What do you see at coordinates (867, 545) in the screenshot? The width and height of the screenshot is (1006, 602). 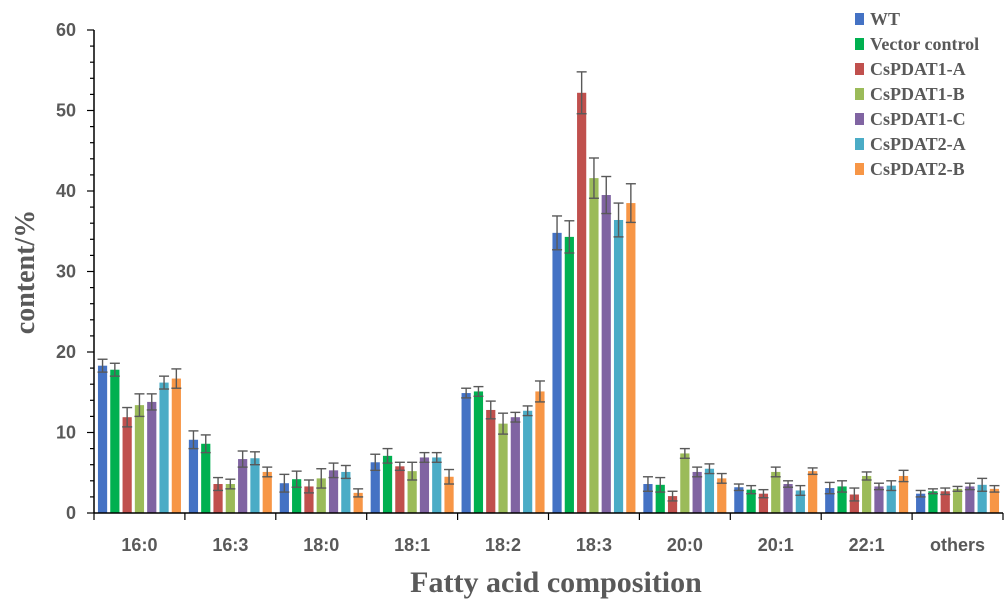 I see `x-tick-label: 22:1` at bounding box center [867, 545].